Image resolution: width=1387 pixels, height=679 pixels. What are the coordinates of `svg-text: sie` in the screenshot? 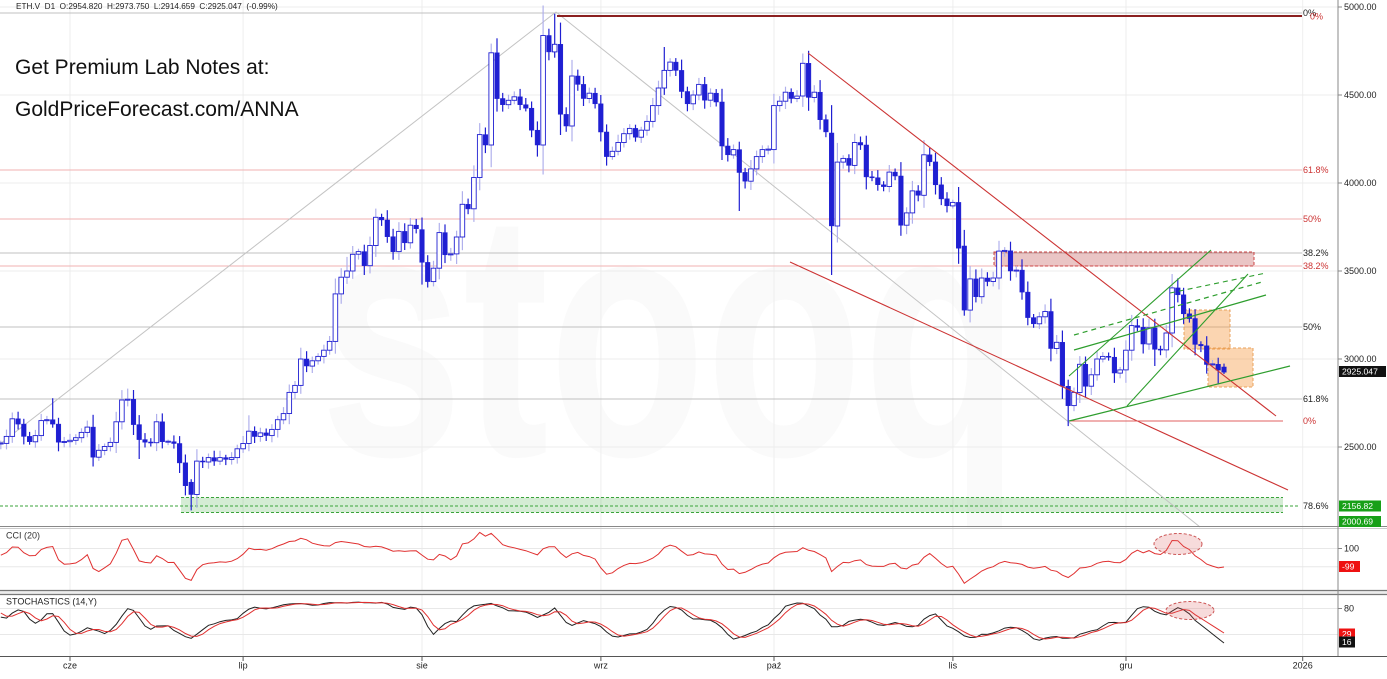 It's located at (422, 666).